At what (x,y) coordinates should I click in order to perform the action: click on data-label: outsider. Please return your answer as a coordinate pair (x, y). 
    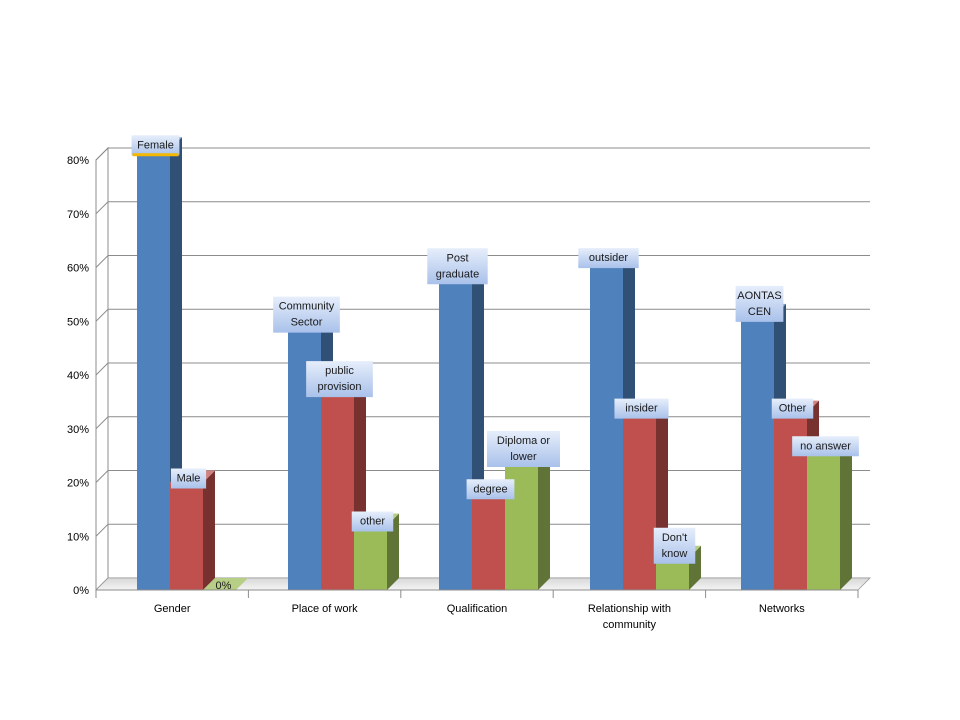
    Looking at the image, I should click on (608, 258).